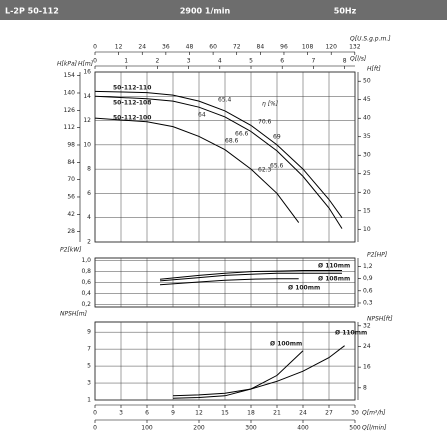  What do you see at coordinates (89, 193) in the screenshot?
I see `y-tick-label: 6` at bounding box center [89, 193].